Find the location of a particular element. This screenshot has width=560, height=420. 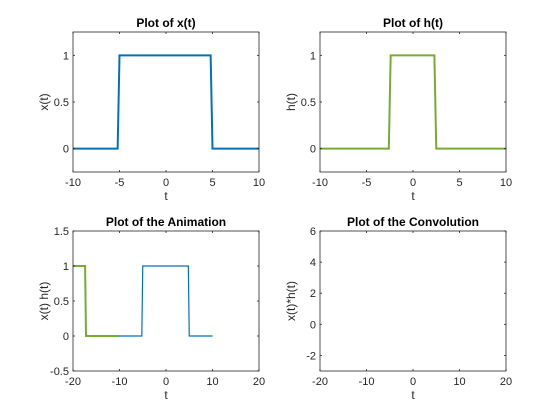

y-tick-label: 6 is located at coordinates (313, 232).